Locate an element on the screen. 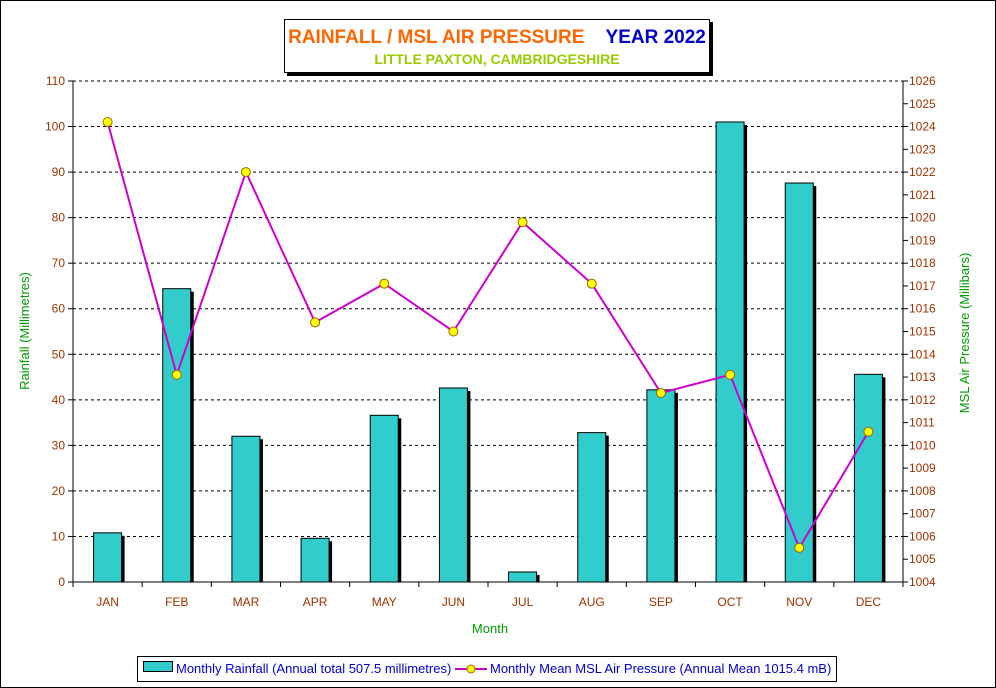 Image resolution: width=996 pixels, height=688 pixels. y2-tick-label: 1008 is located at coordinates (922, 491).